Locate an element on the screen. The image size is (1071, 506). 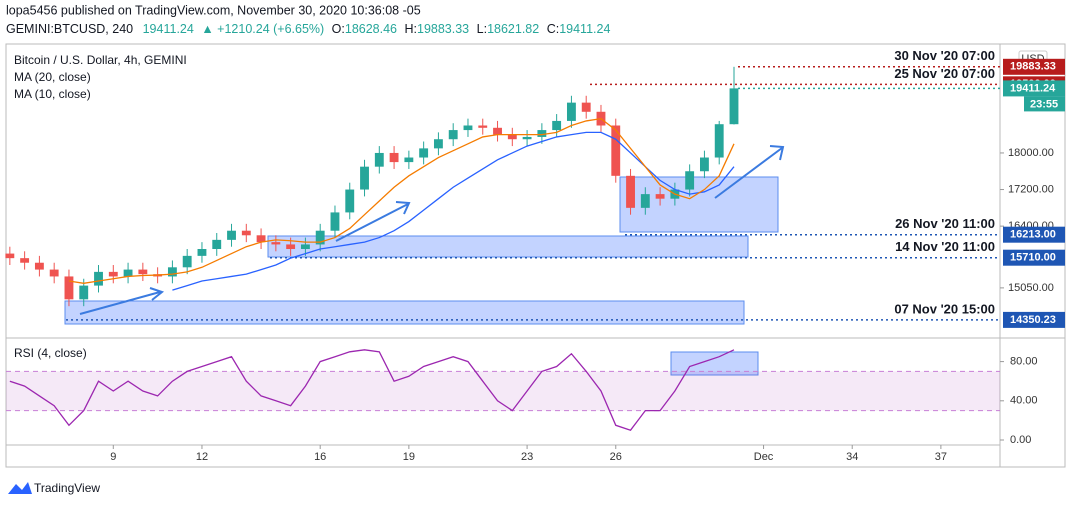
rsi-tick-label: 40.00 is located at coordinates (1024, 401).